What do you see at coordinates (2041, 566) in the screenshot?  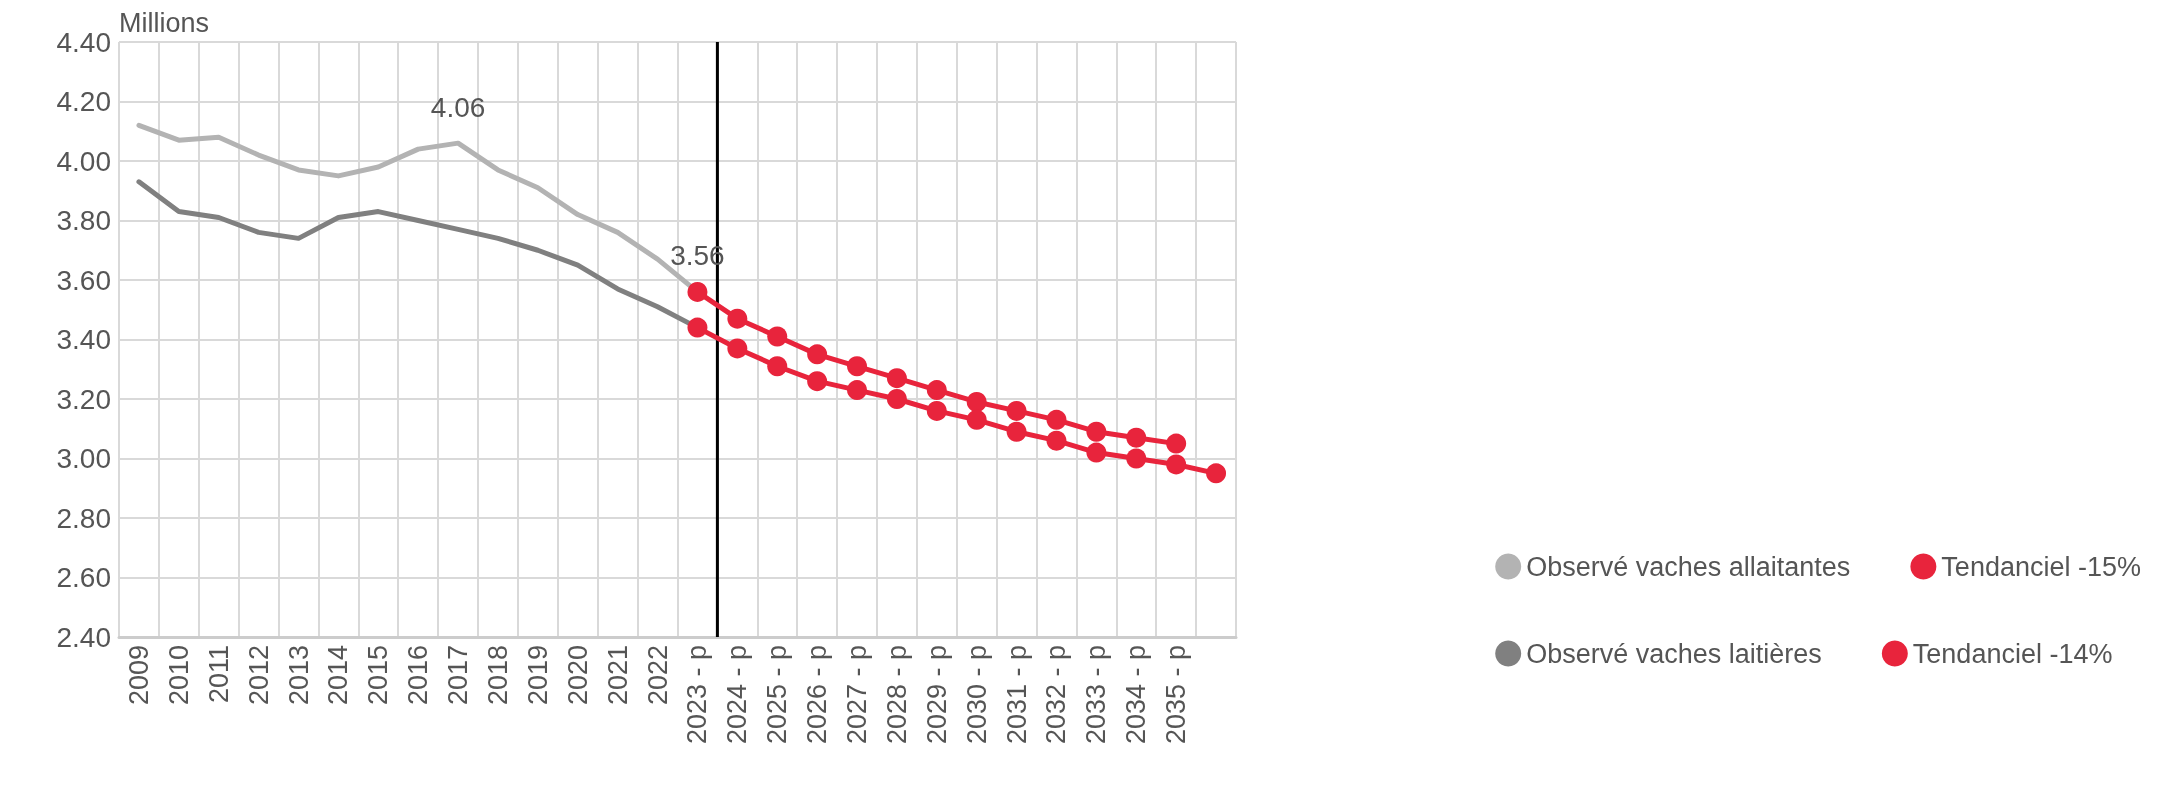 I see `legend-label: Tendanciel -15%` at bounding box center [2041, 566].